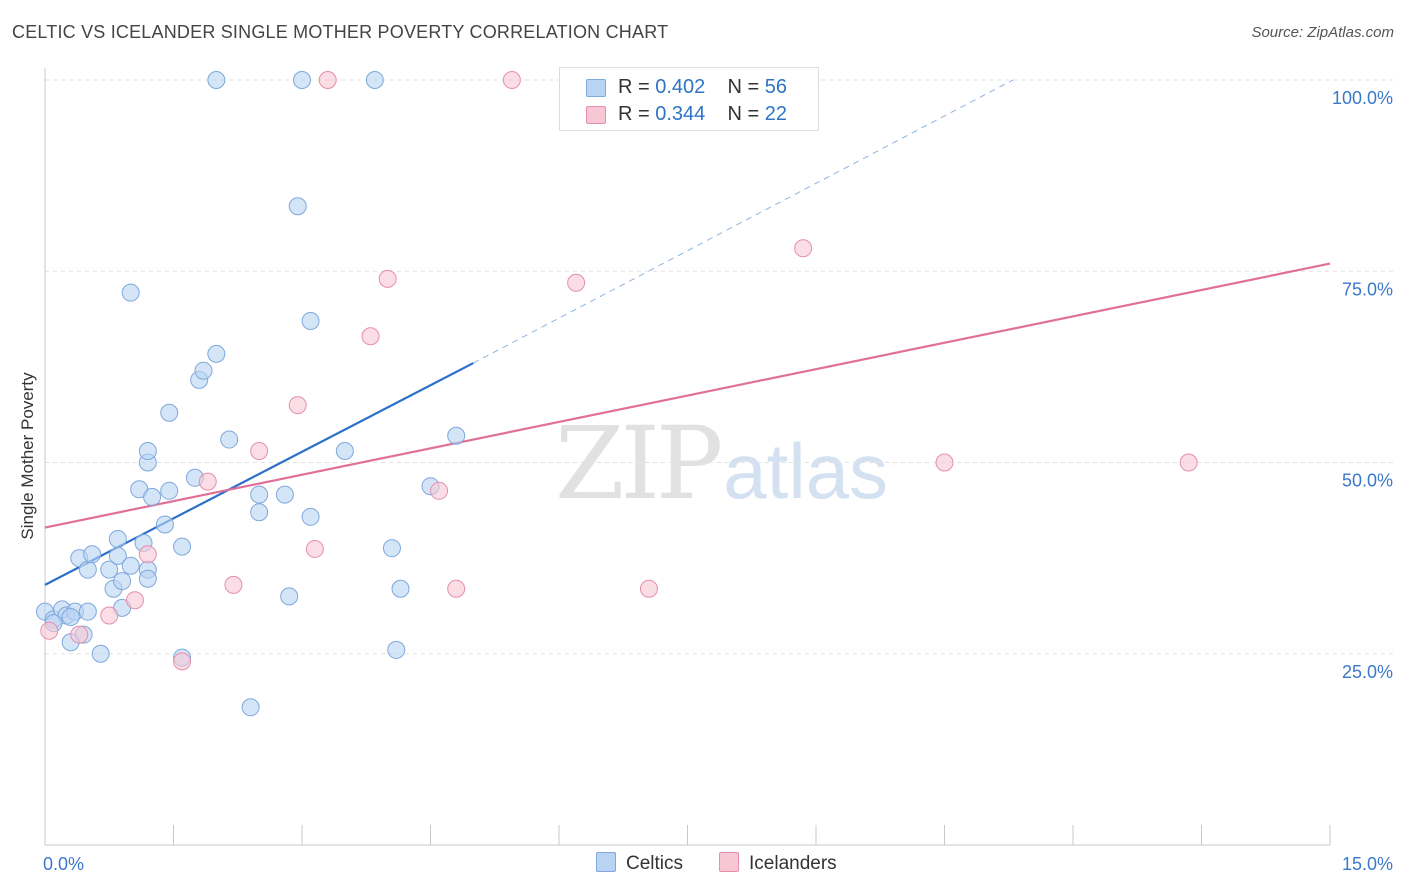 The image size is (1406, 892). What do you see at coordinates (680, 114) in the screenshot?
I see `icelanders-r-value: 0.344` at bounding box center [680, 114].